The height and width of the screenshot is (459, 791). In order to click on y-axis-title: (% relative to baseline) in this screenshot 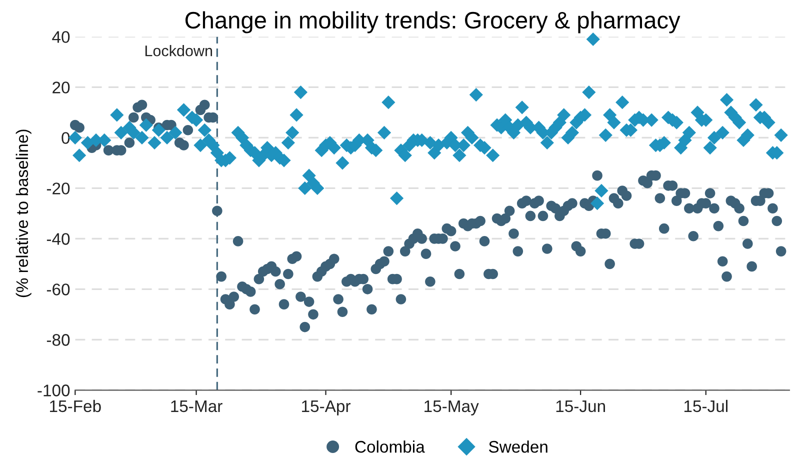, I will do `click(24, 214)`.